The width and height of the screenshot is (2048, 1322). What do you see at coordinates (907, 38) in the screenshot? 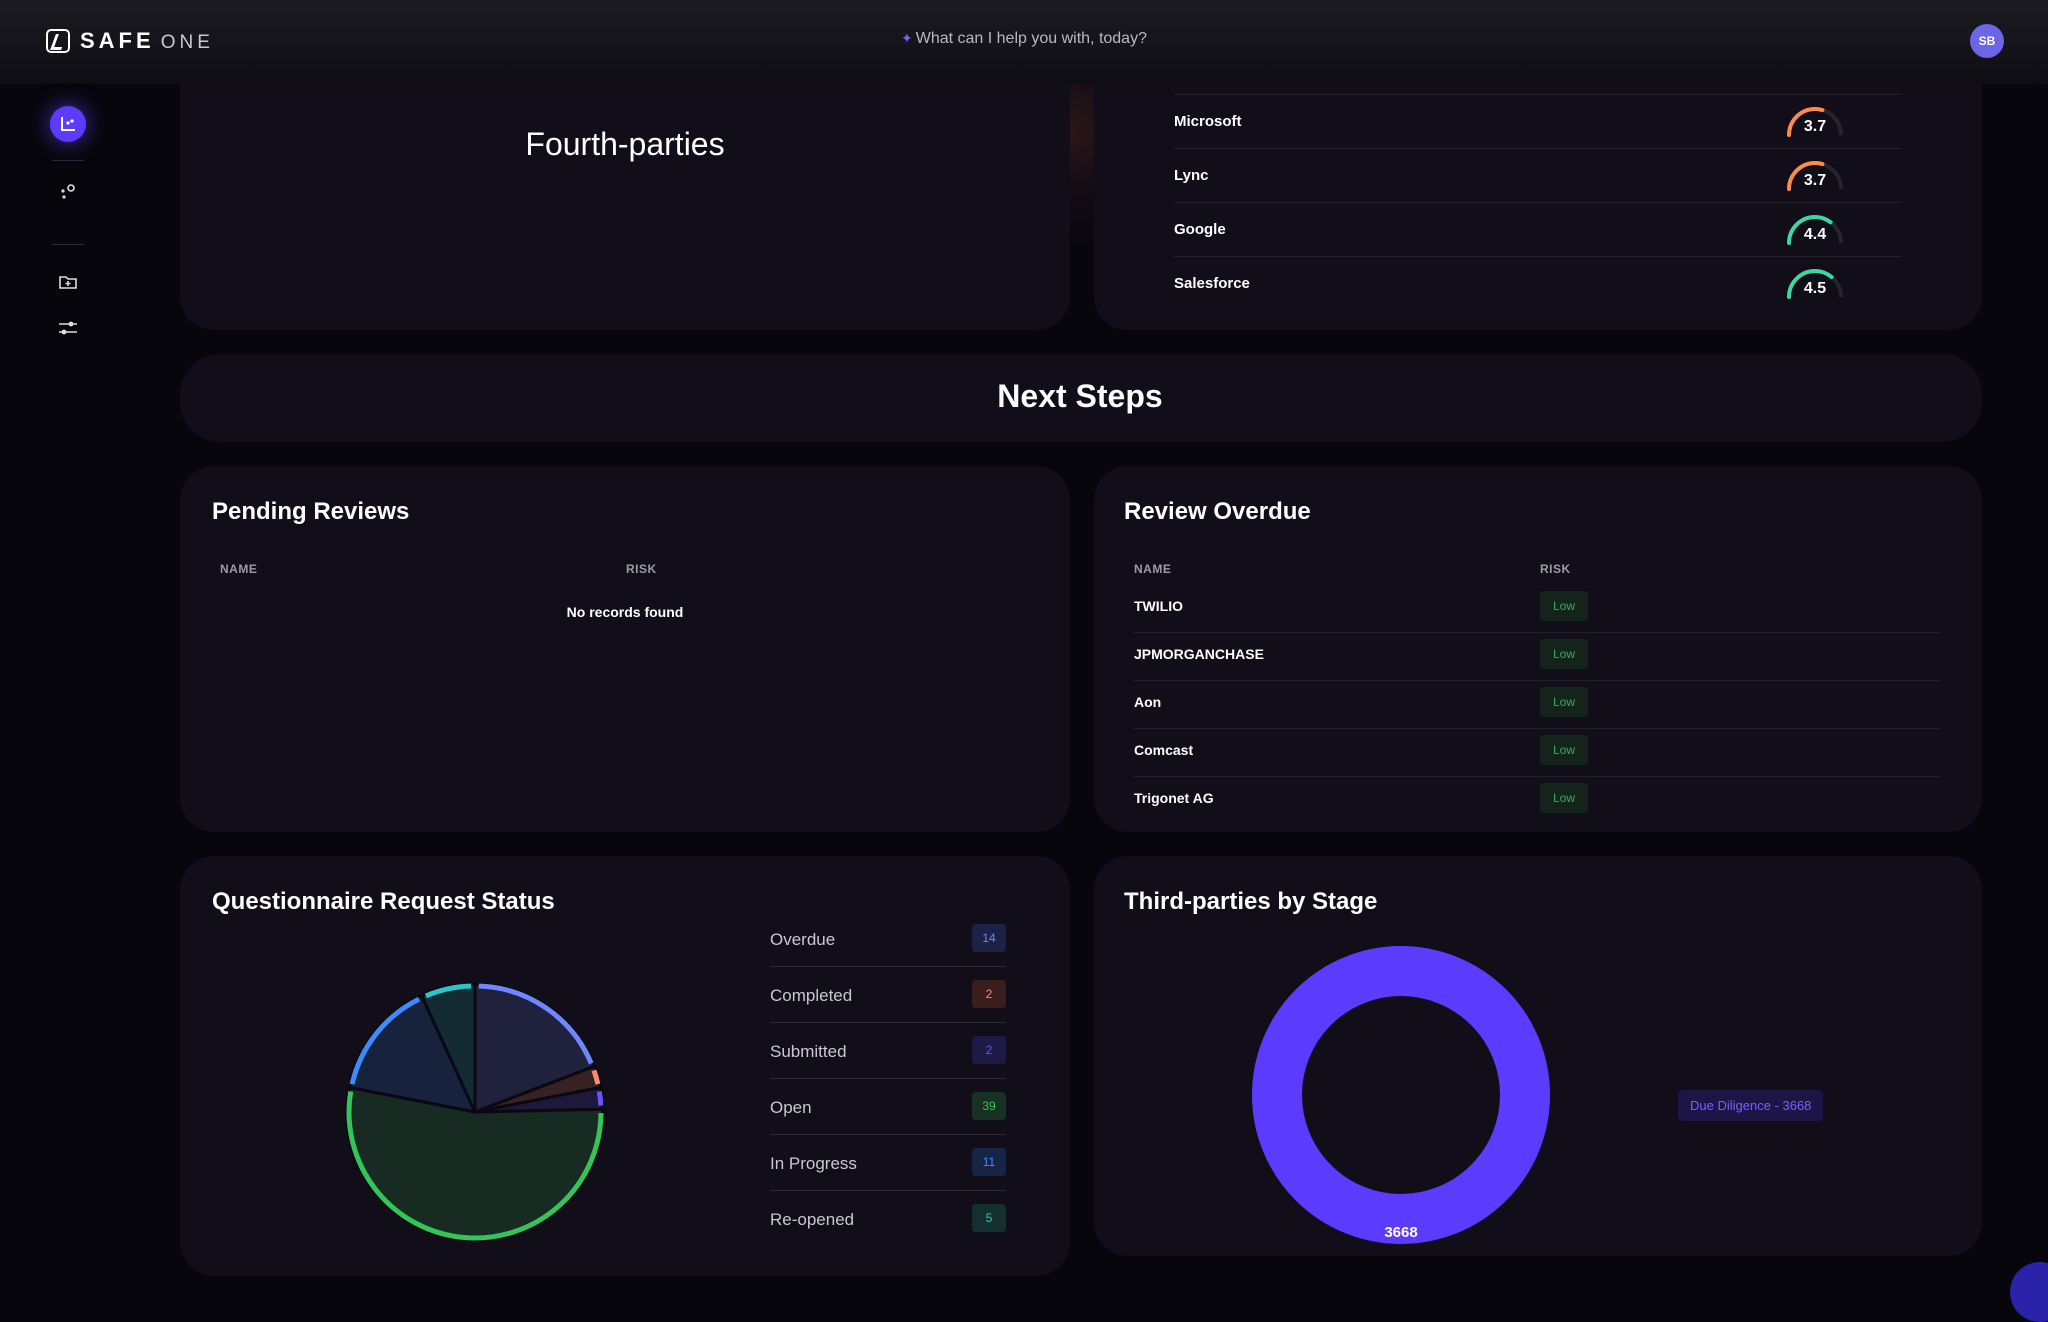
I see `sparkle-icon: ✦` at bounding box center [907, 38].